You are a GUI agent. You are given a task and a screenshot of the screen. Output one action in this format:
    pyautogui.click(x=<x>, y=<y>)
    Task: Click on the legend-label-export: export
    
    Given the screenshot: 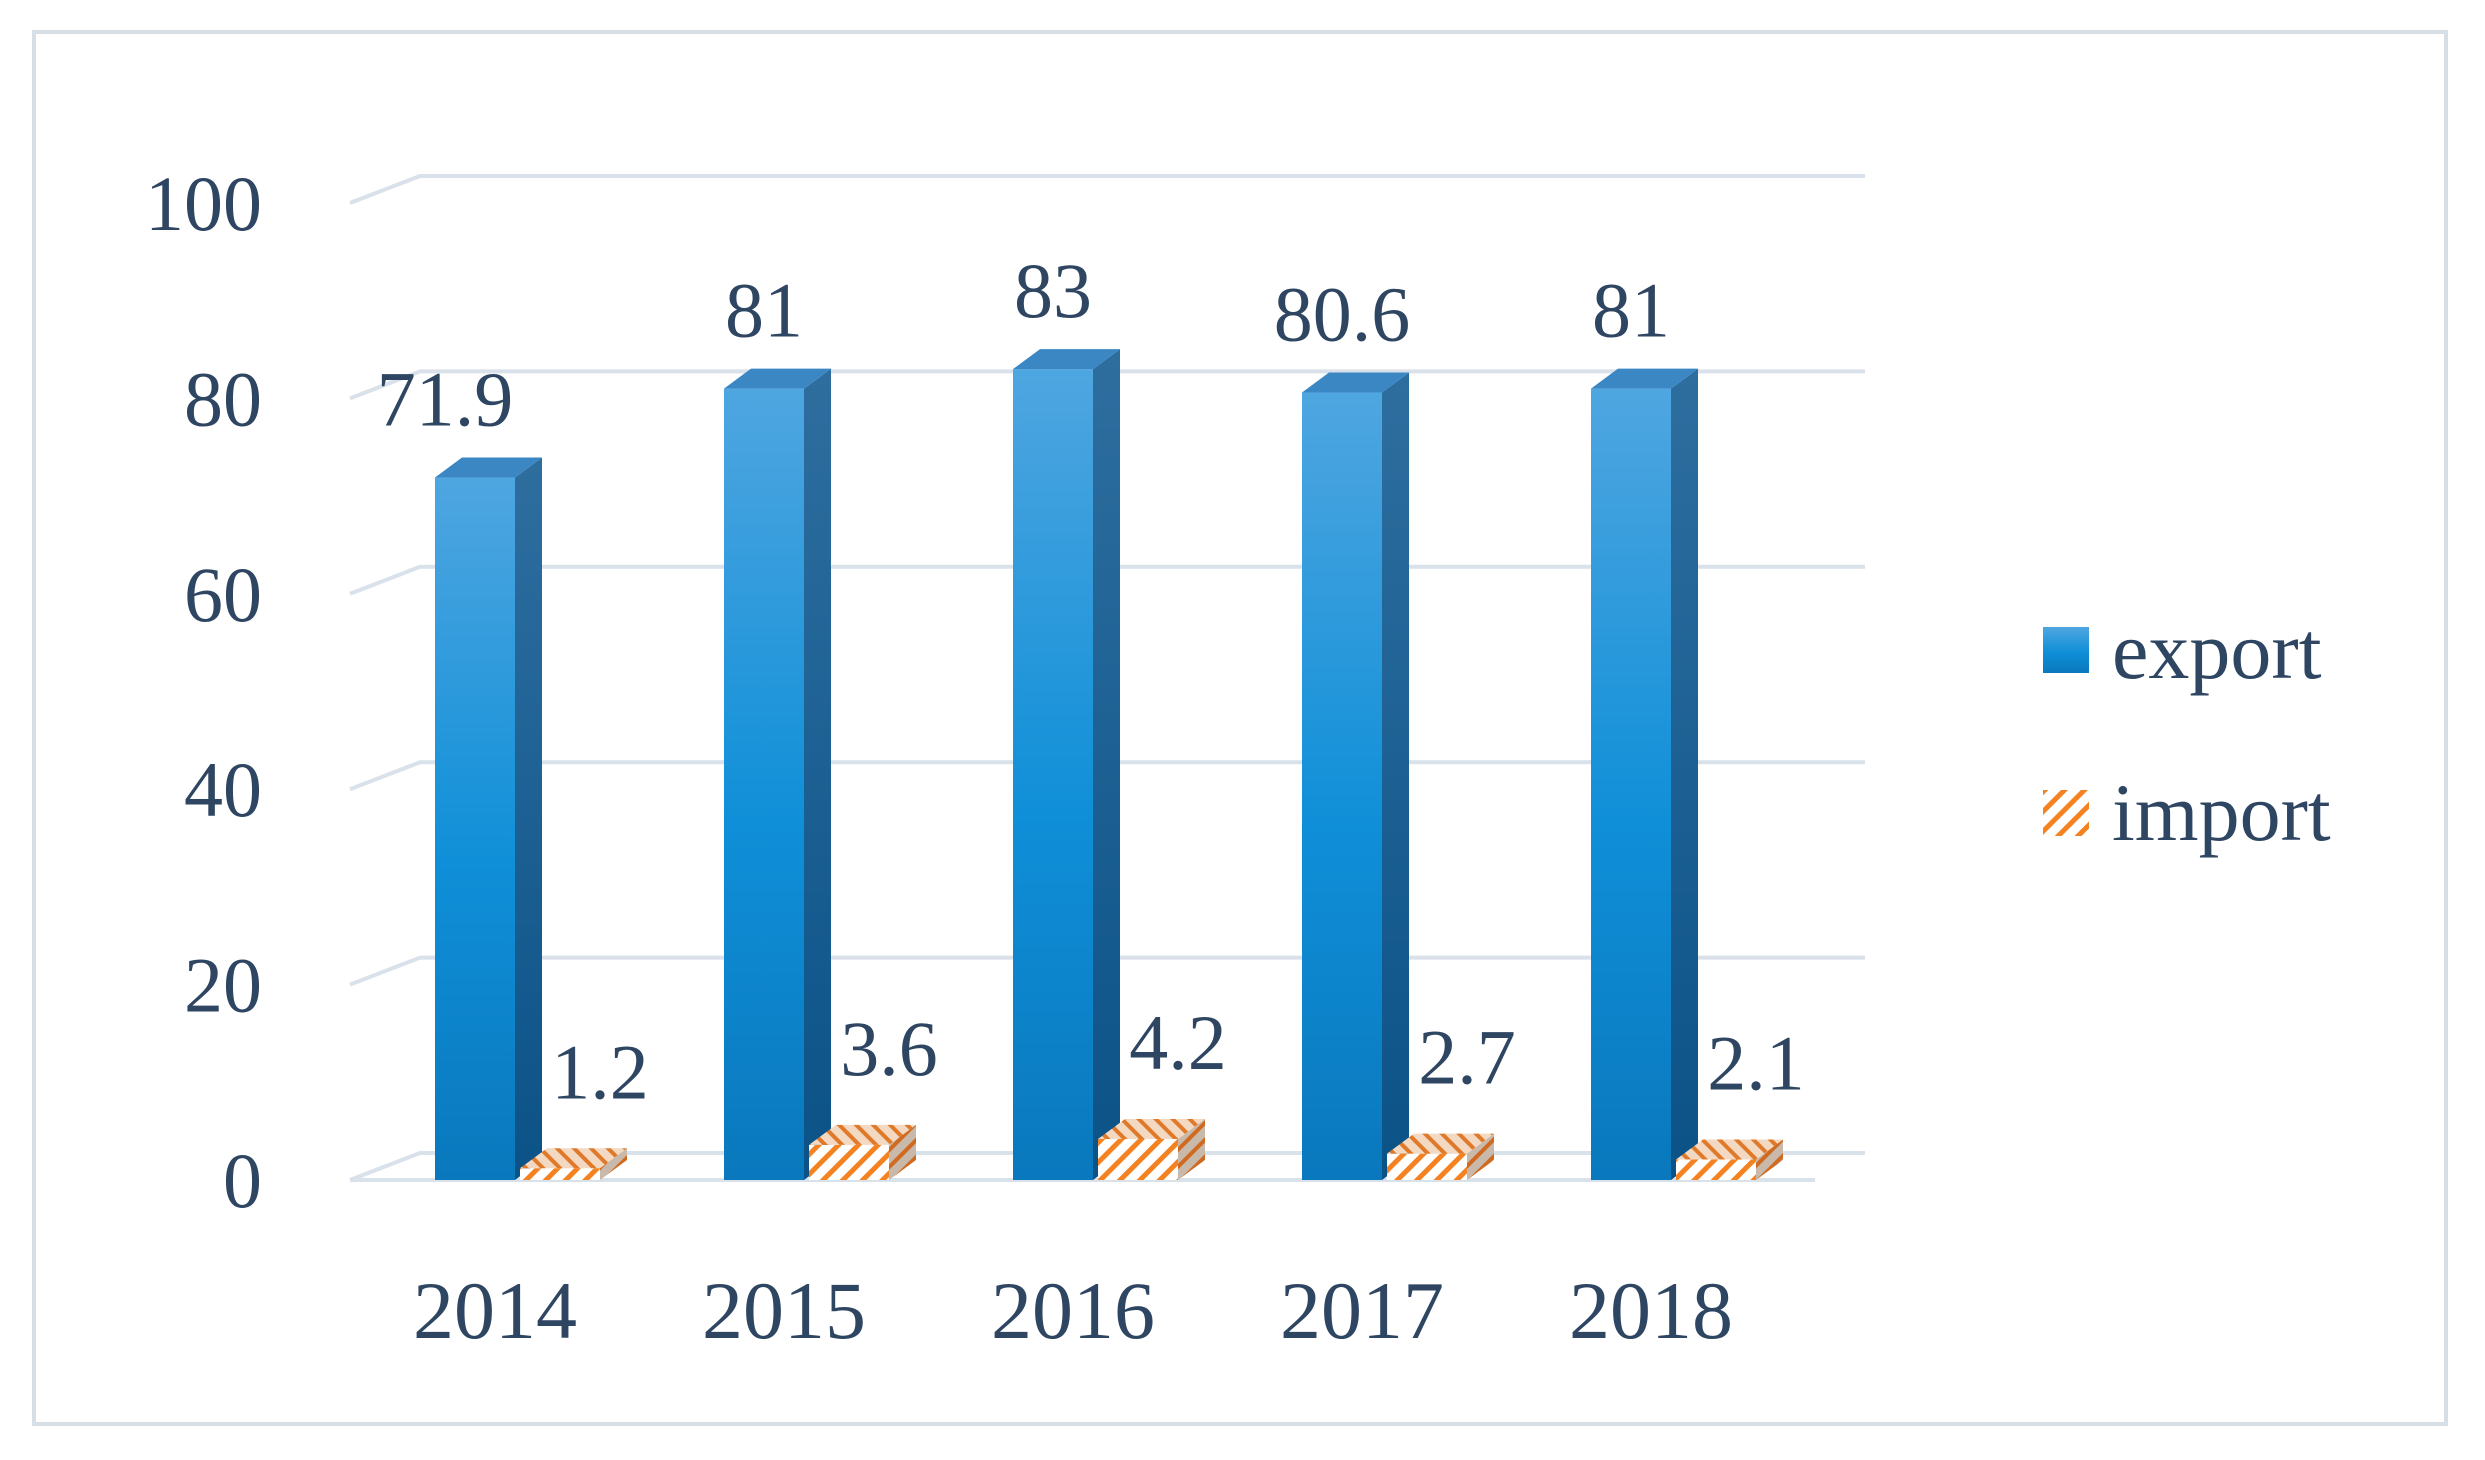 What is the action you would take?
    pyautogui.click(x=2217, y=650)
    